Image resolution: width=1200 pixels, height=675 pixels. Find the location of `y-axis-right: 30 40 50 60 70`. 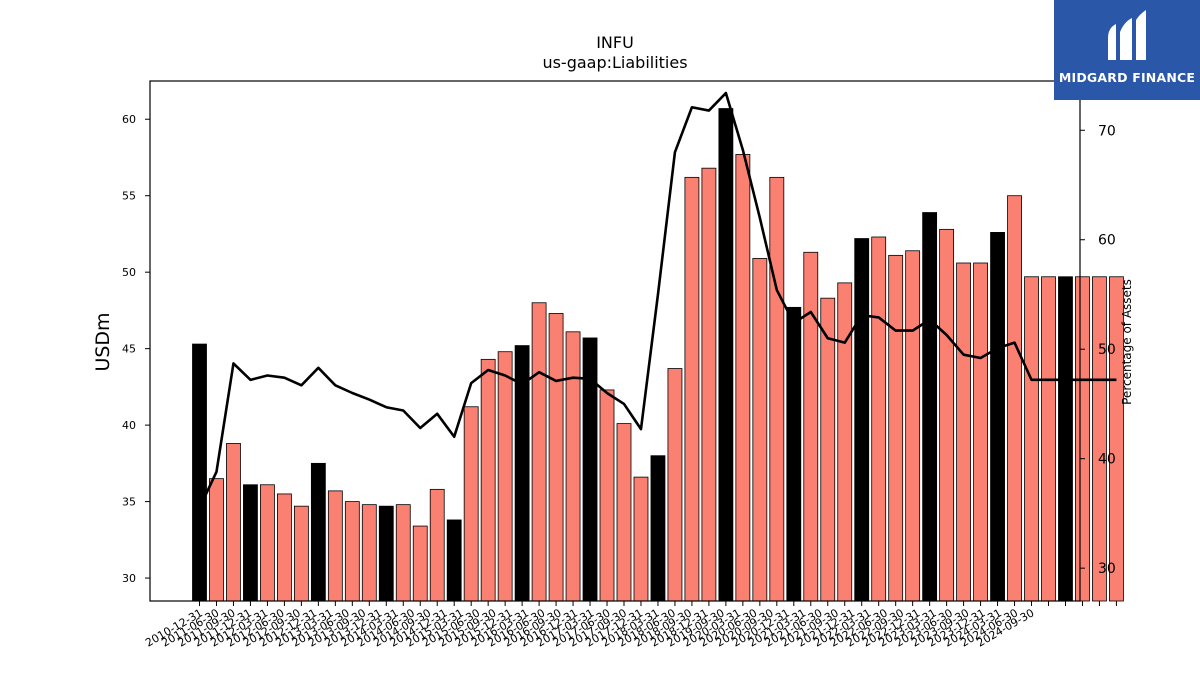

y-axis-right: 30 40 50 60 70 is located at coordinates (1098, 350).